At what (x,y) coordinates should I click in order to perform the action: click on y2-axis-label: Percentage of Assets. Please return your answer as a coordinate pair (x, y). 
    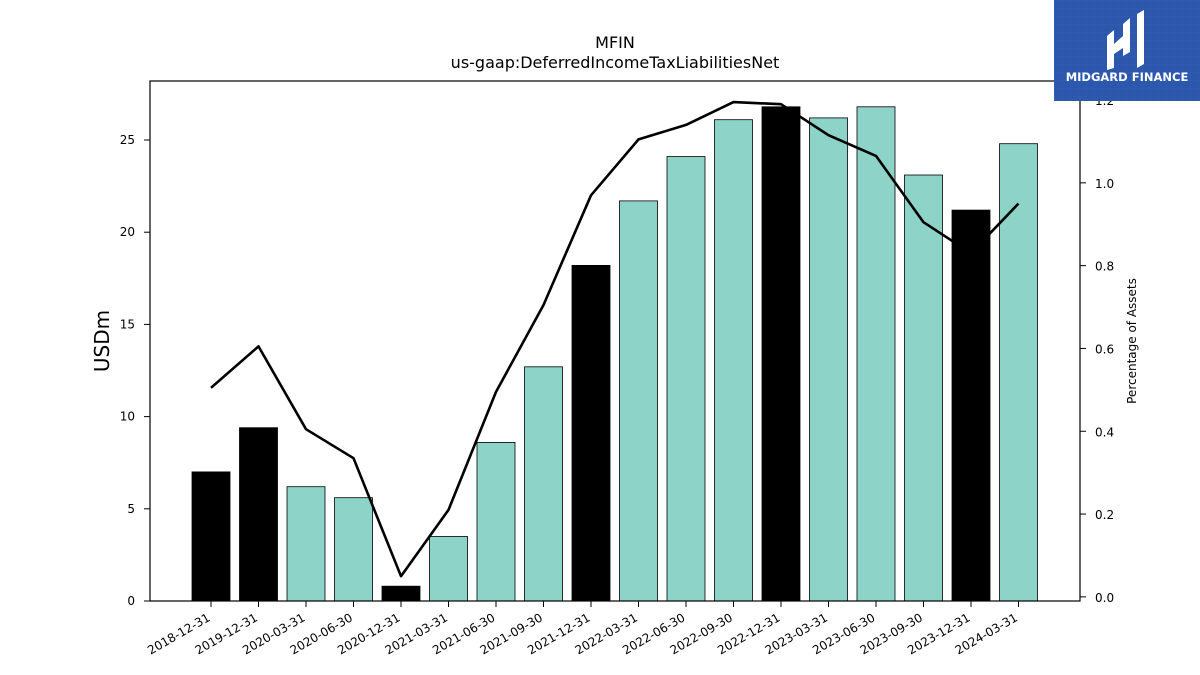
    Looking at the image, I should click on (1132, 341).